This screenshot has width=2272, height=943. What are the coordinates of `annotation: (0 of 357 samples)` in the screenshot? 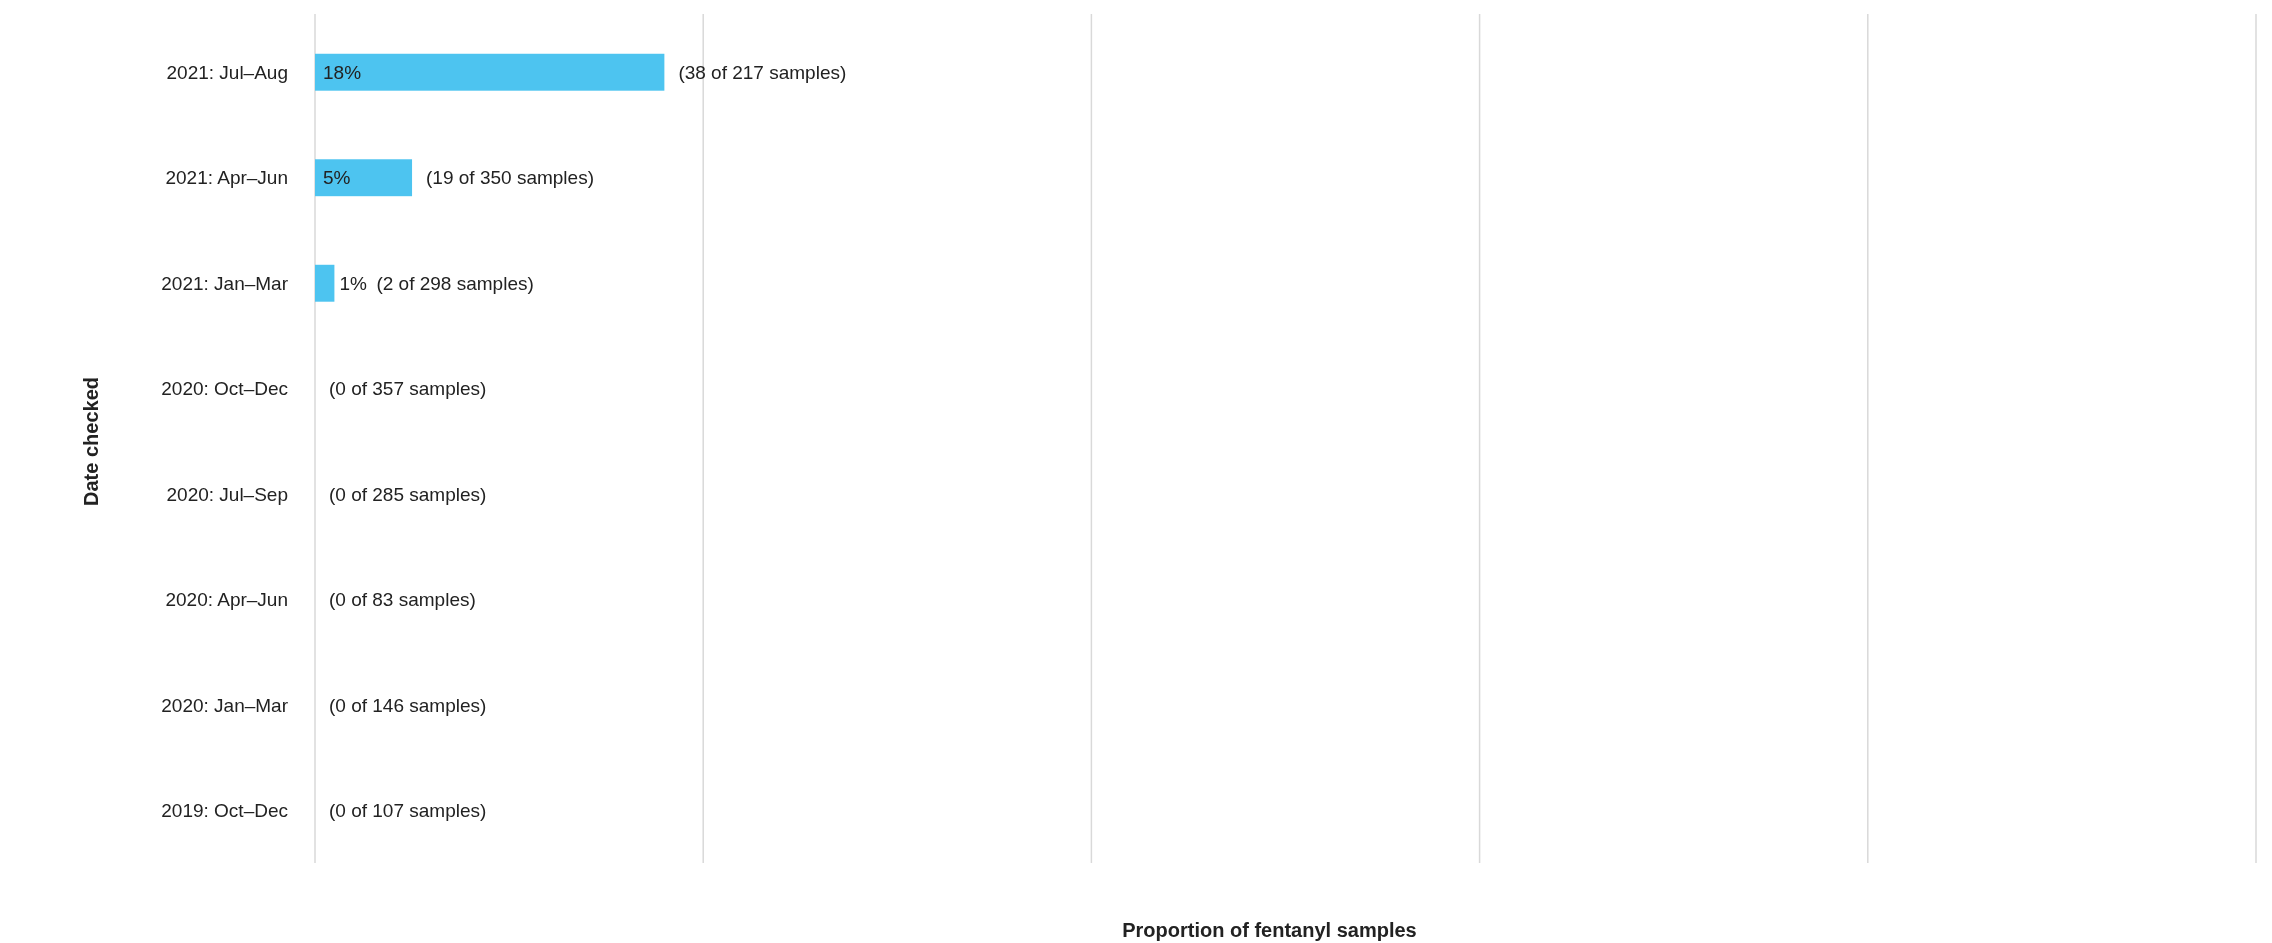 It's located at (408, 389).